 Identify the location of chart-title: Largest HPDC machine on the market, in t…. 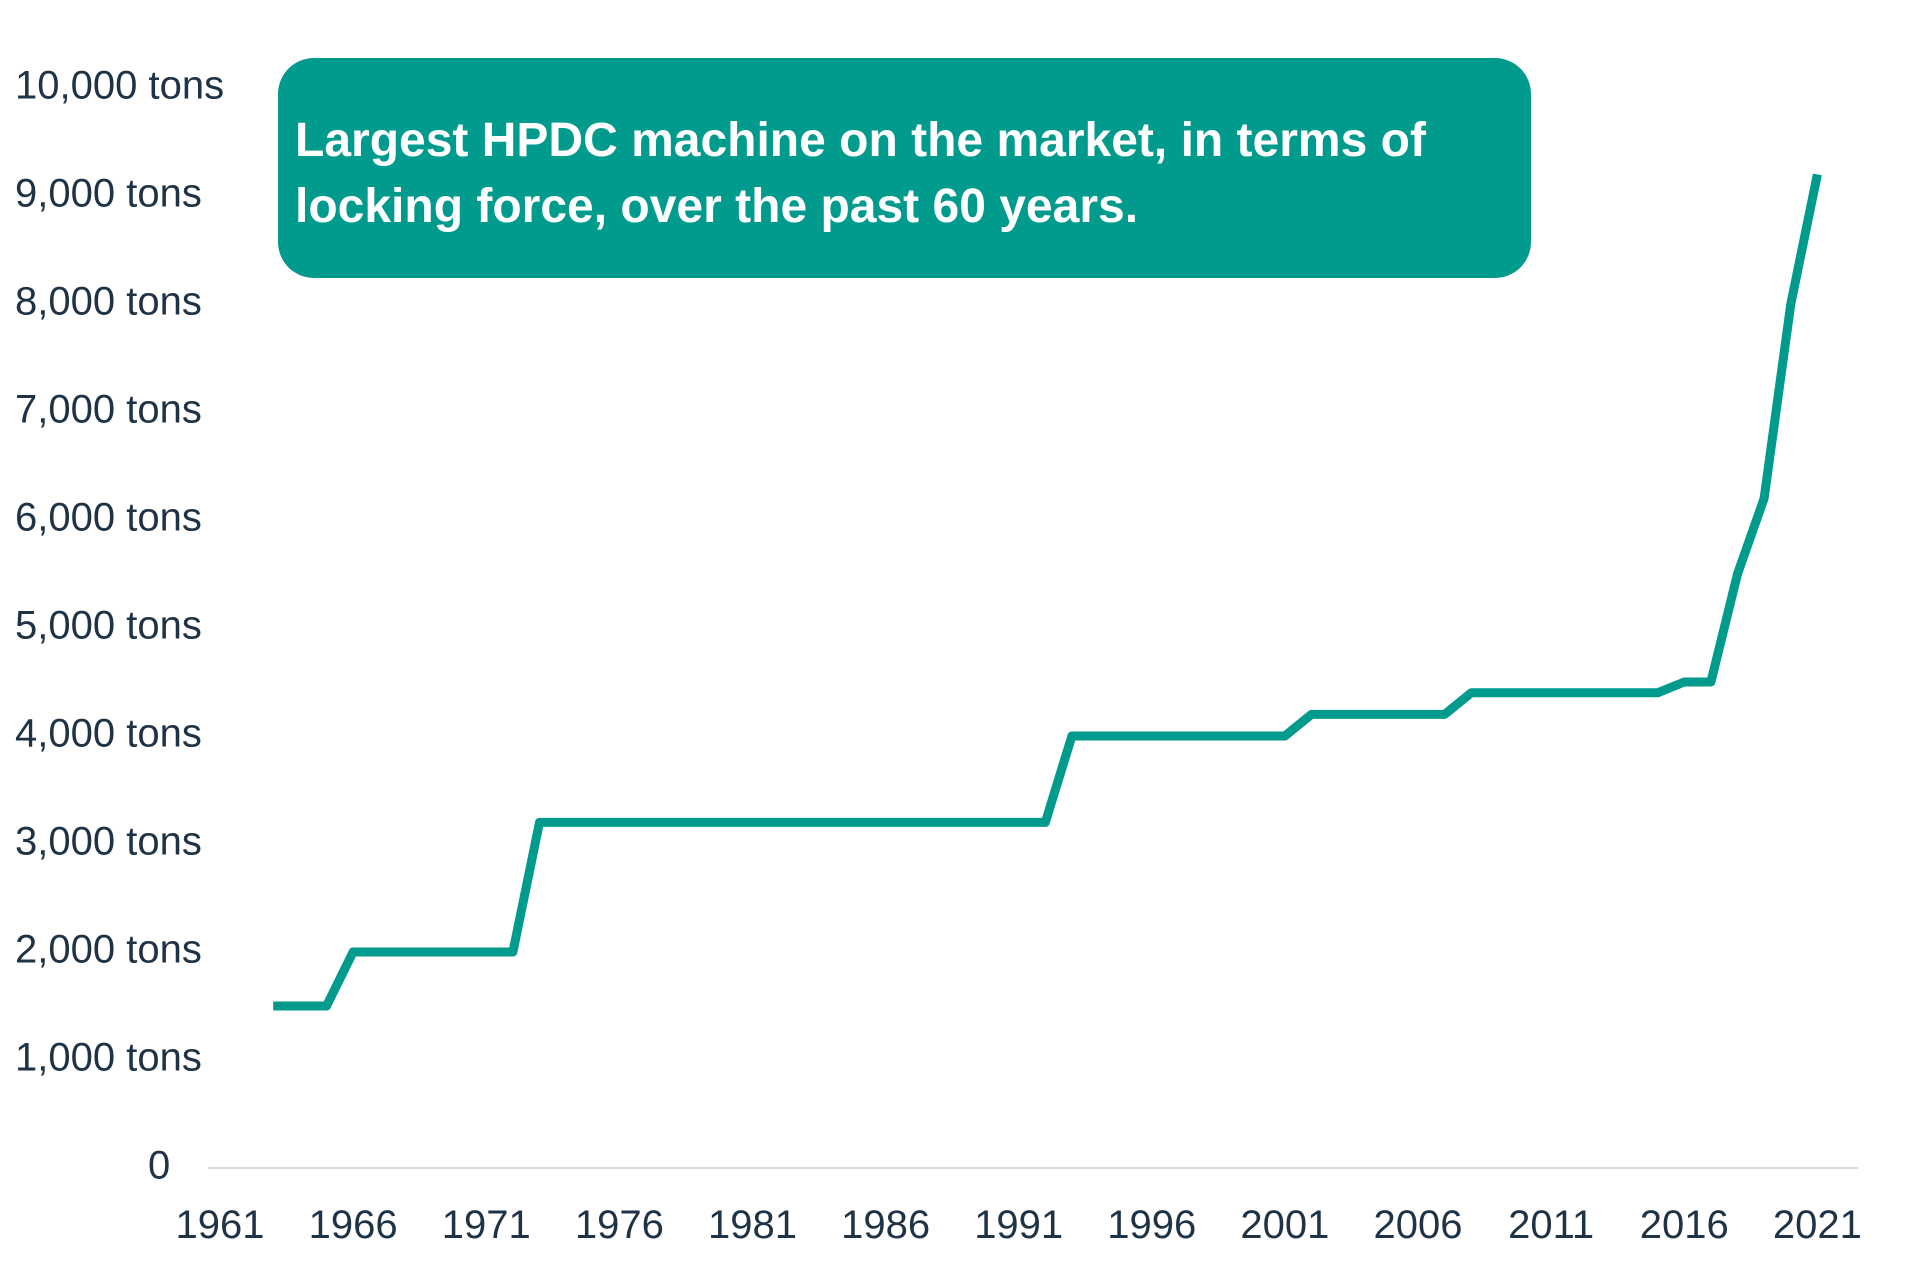
(860, 173).